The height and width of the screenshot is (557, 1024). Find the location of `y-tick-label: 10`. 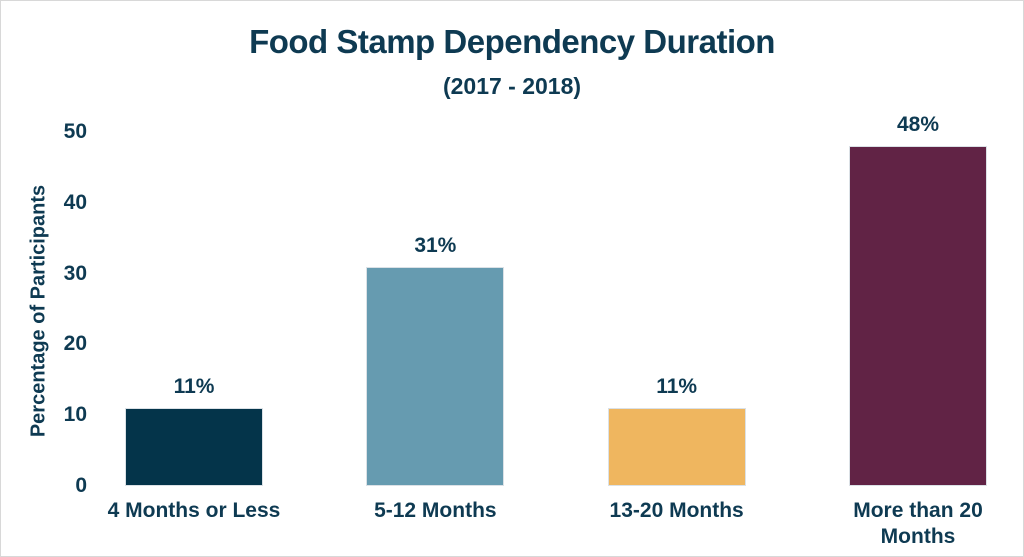

y-tick-label: 10 is located at coordinates (75, 415).